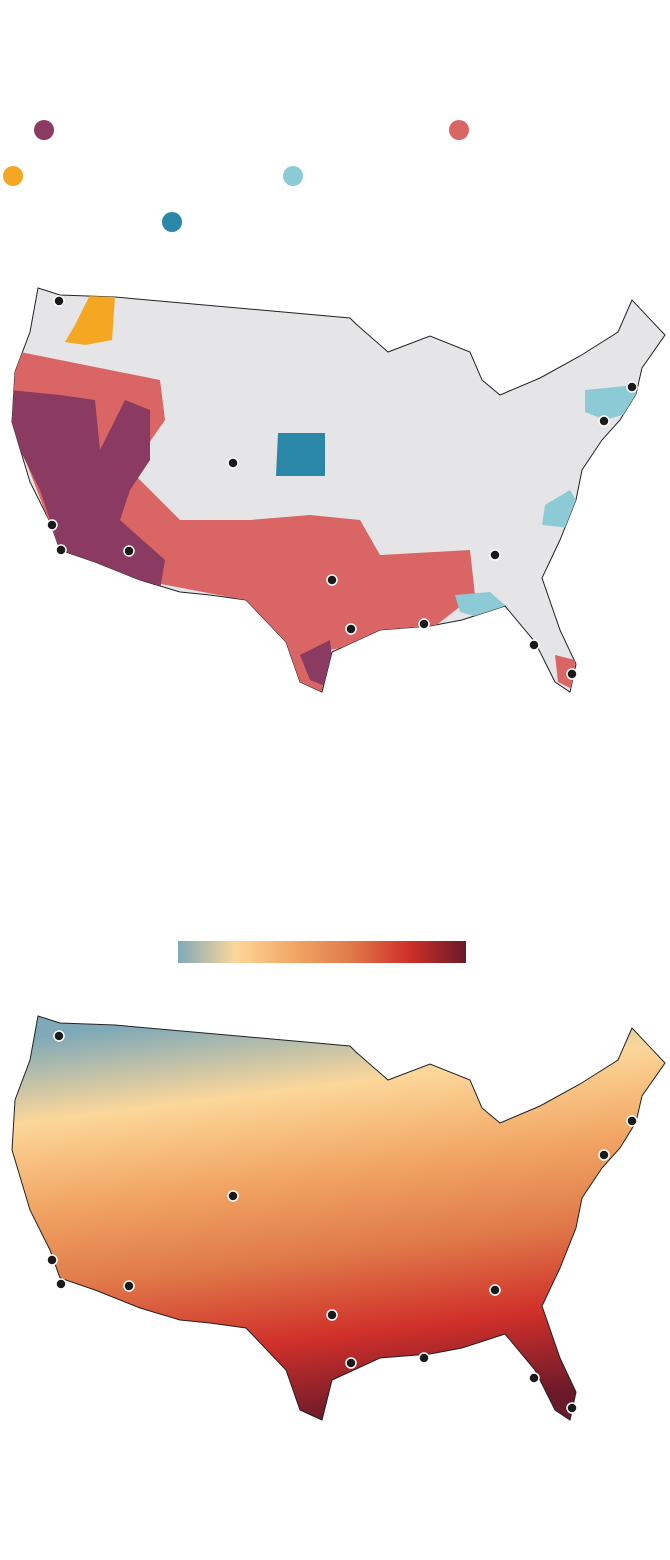 This screenshot has width=670, height=1560. I want to click on region-orange, so click(90, 320).